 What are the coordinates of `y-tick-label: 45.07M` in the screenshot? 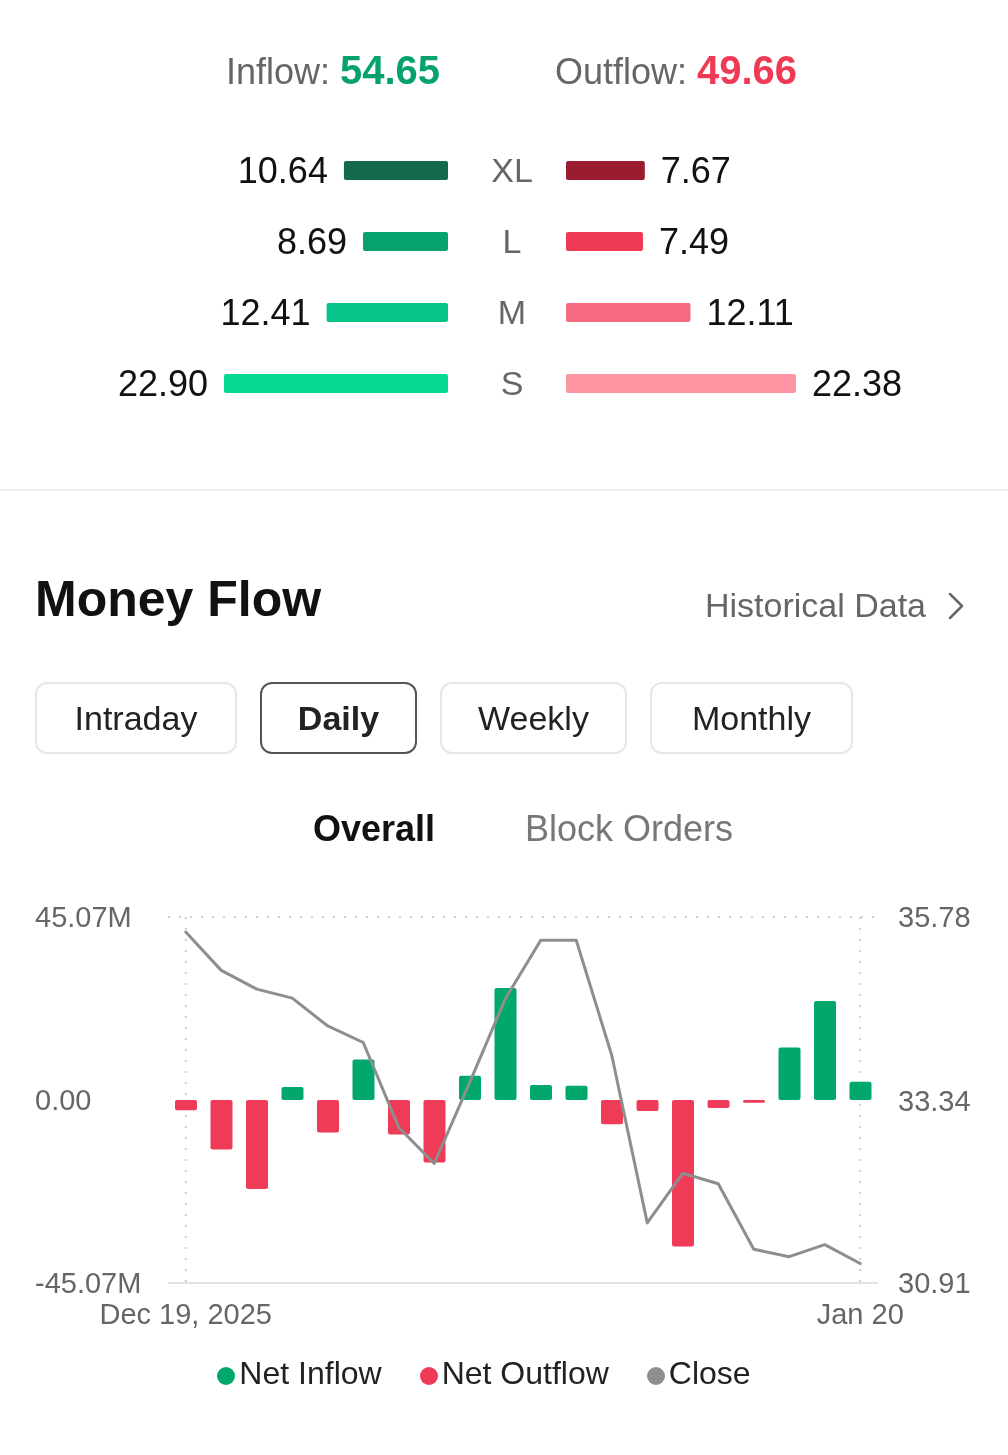 It's located at (83, 917).